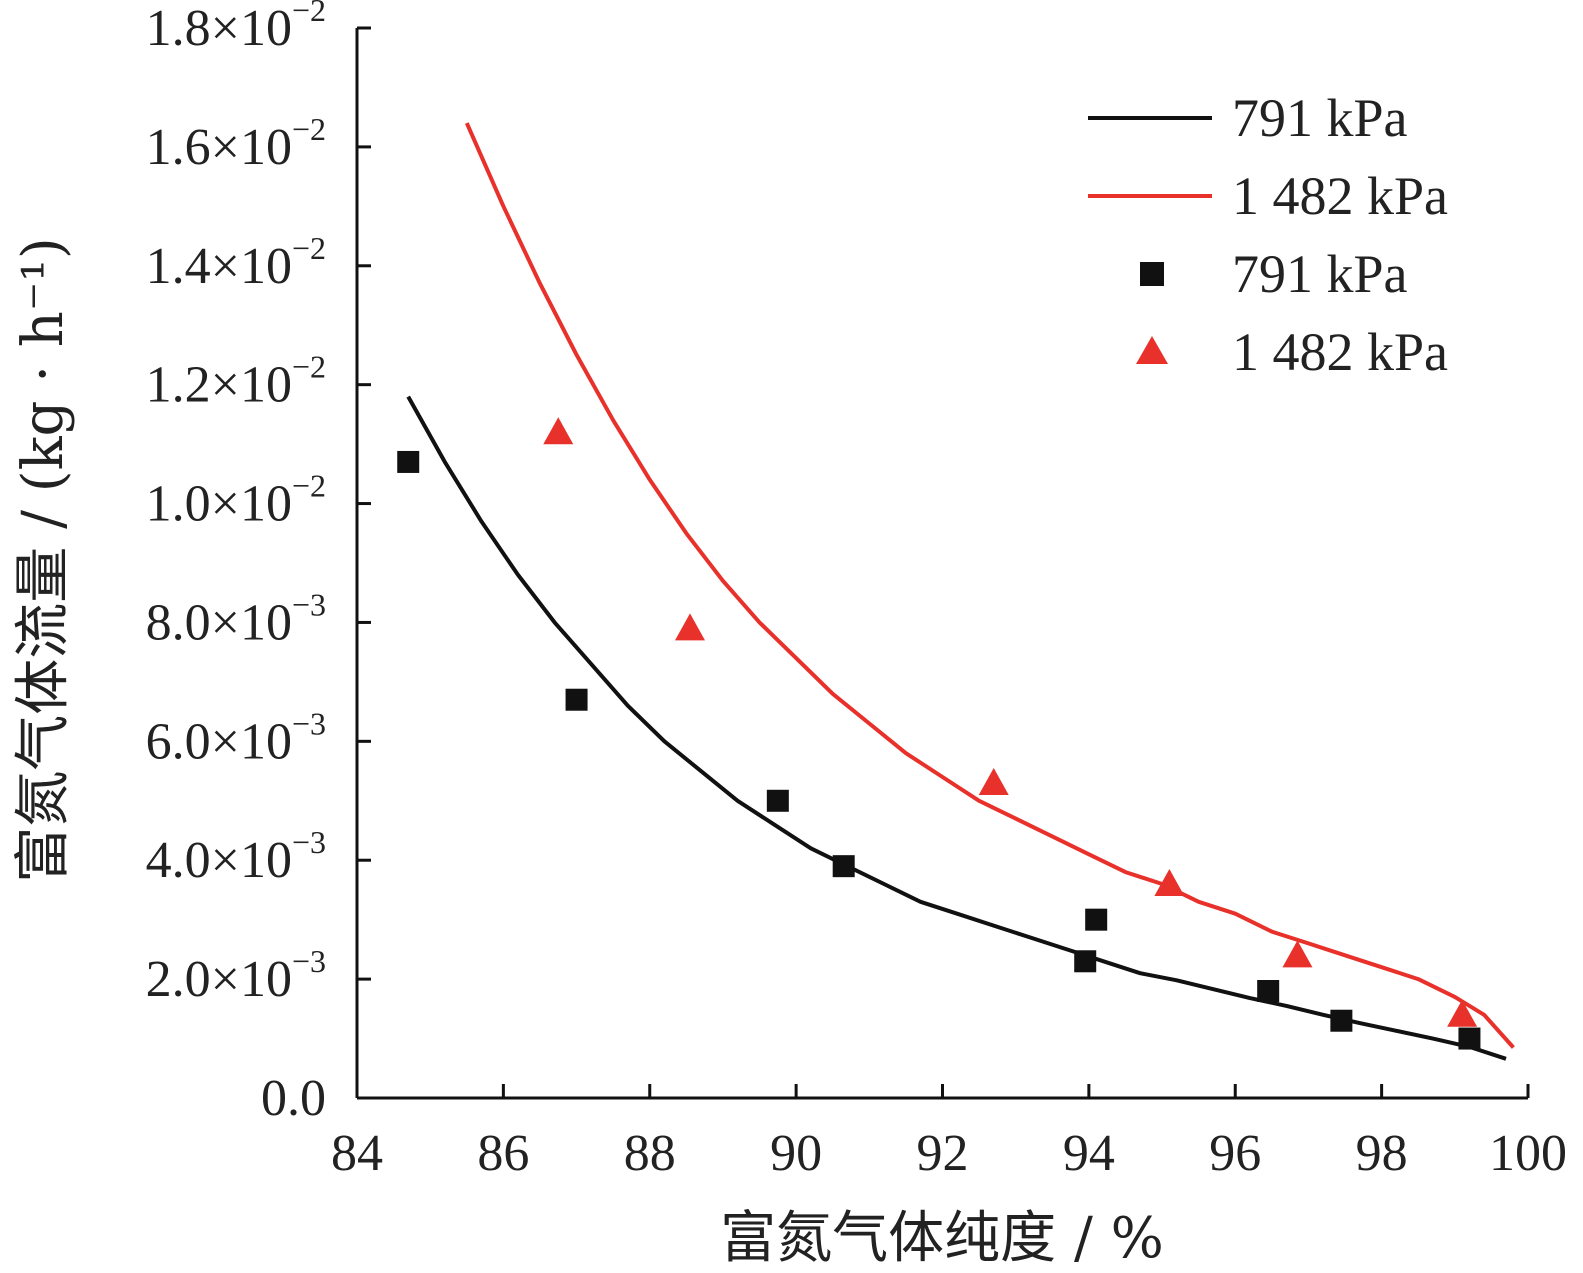  Describe the element at coordinates (219, 266) in the screenshot. I see `y-tick-mantissa: 1.4×10` at that location.